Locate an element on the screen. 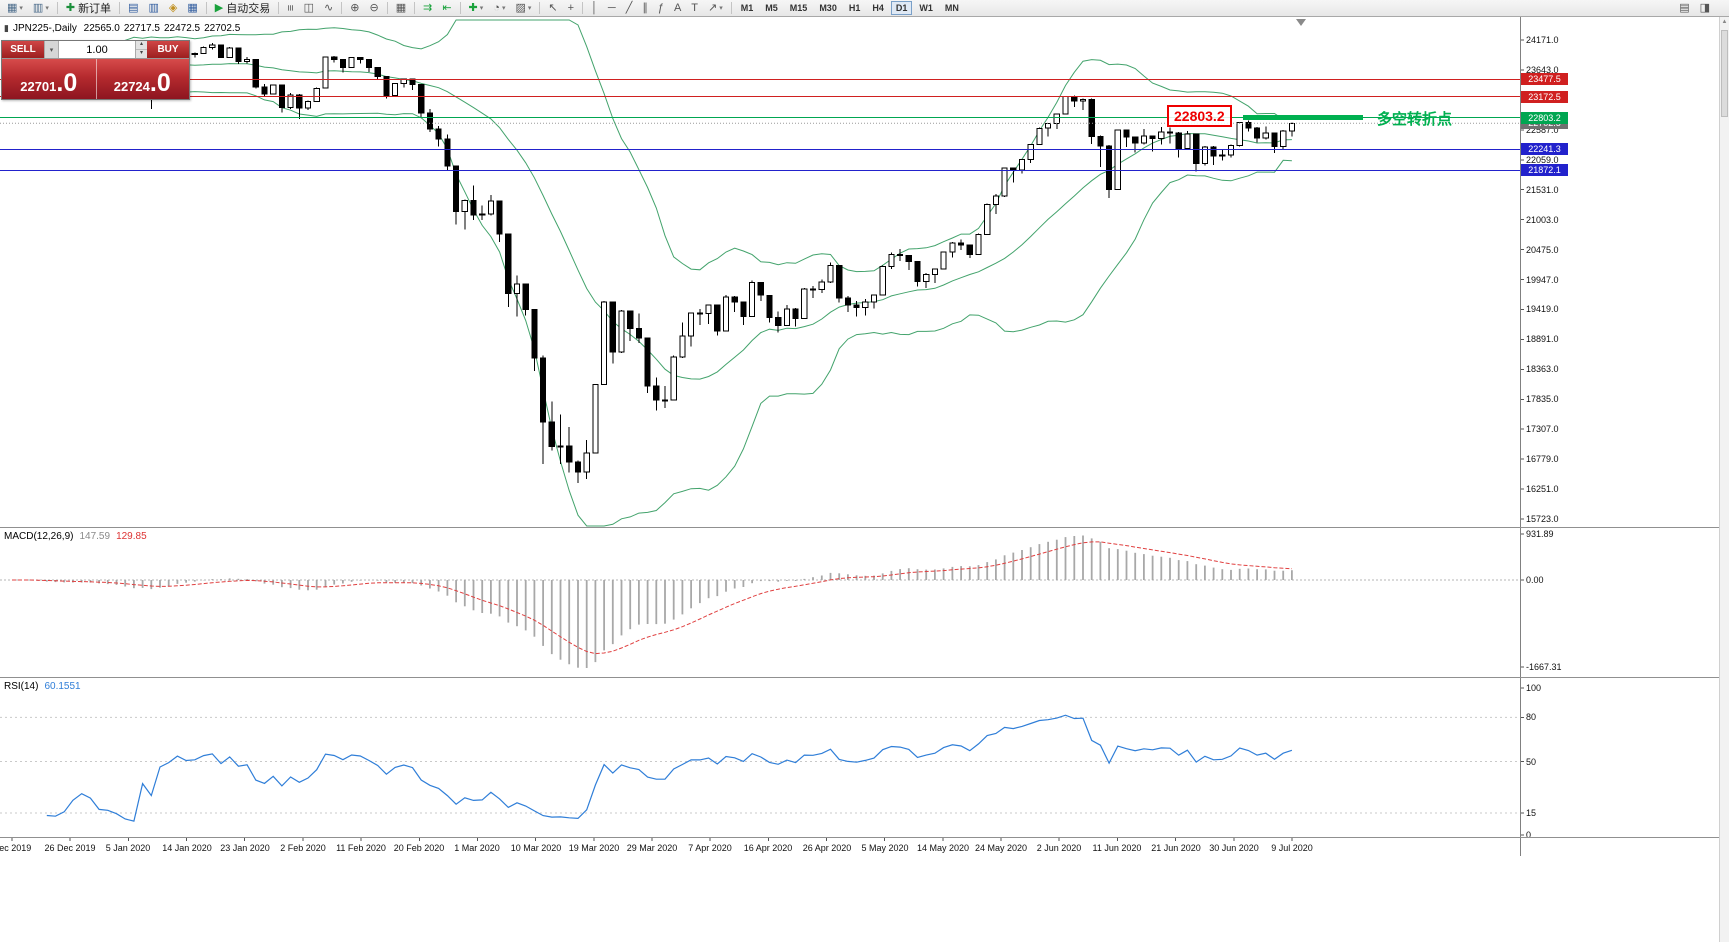  one-click-trading-panel: SELL ▾ ▴ ▾ BUY 22701.0 22724.0 is located at coordinates (95, 70).